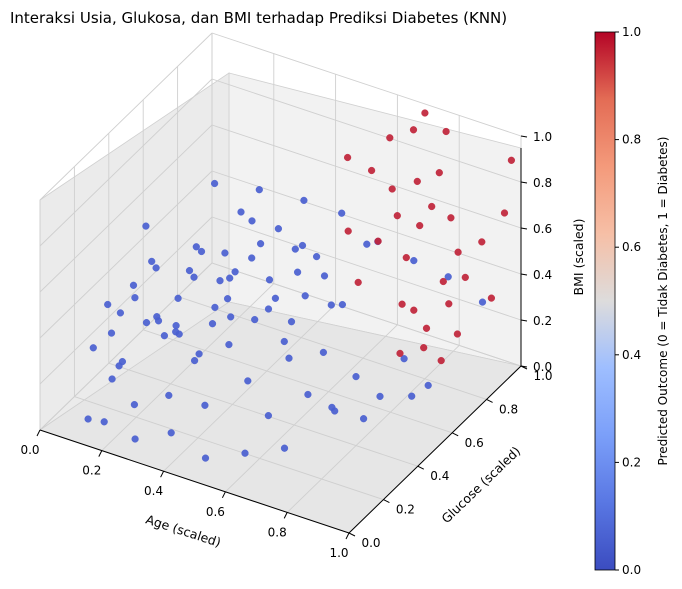  I want to click on x-tick-label: 0.8, so click(277, 532).